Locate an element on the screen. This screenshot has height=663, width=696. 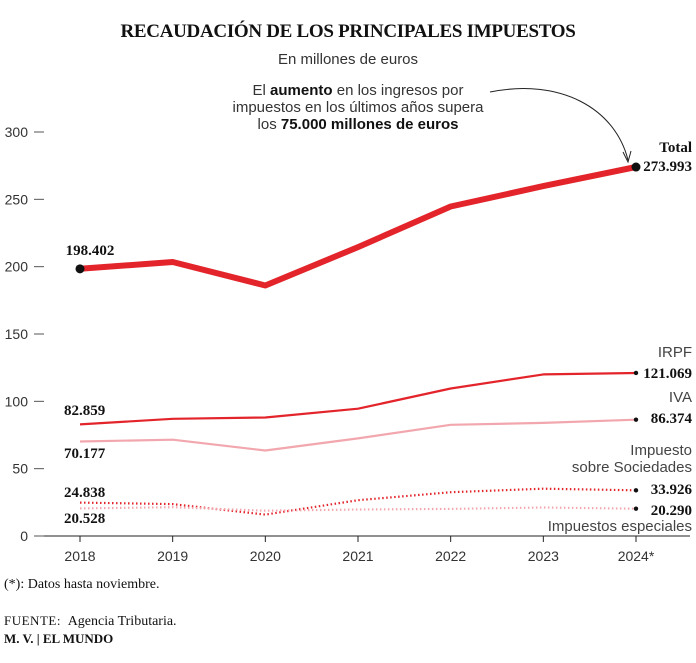
x-tick-label: 2020 is located at coordinates (265, 556).